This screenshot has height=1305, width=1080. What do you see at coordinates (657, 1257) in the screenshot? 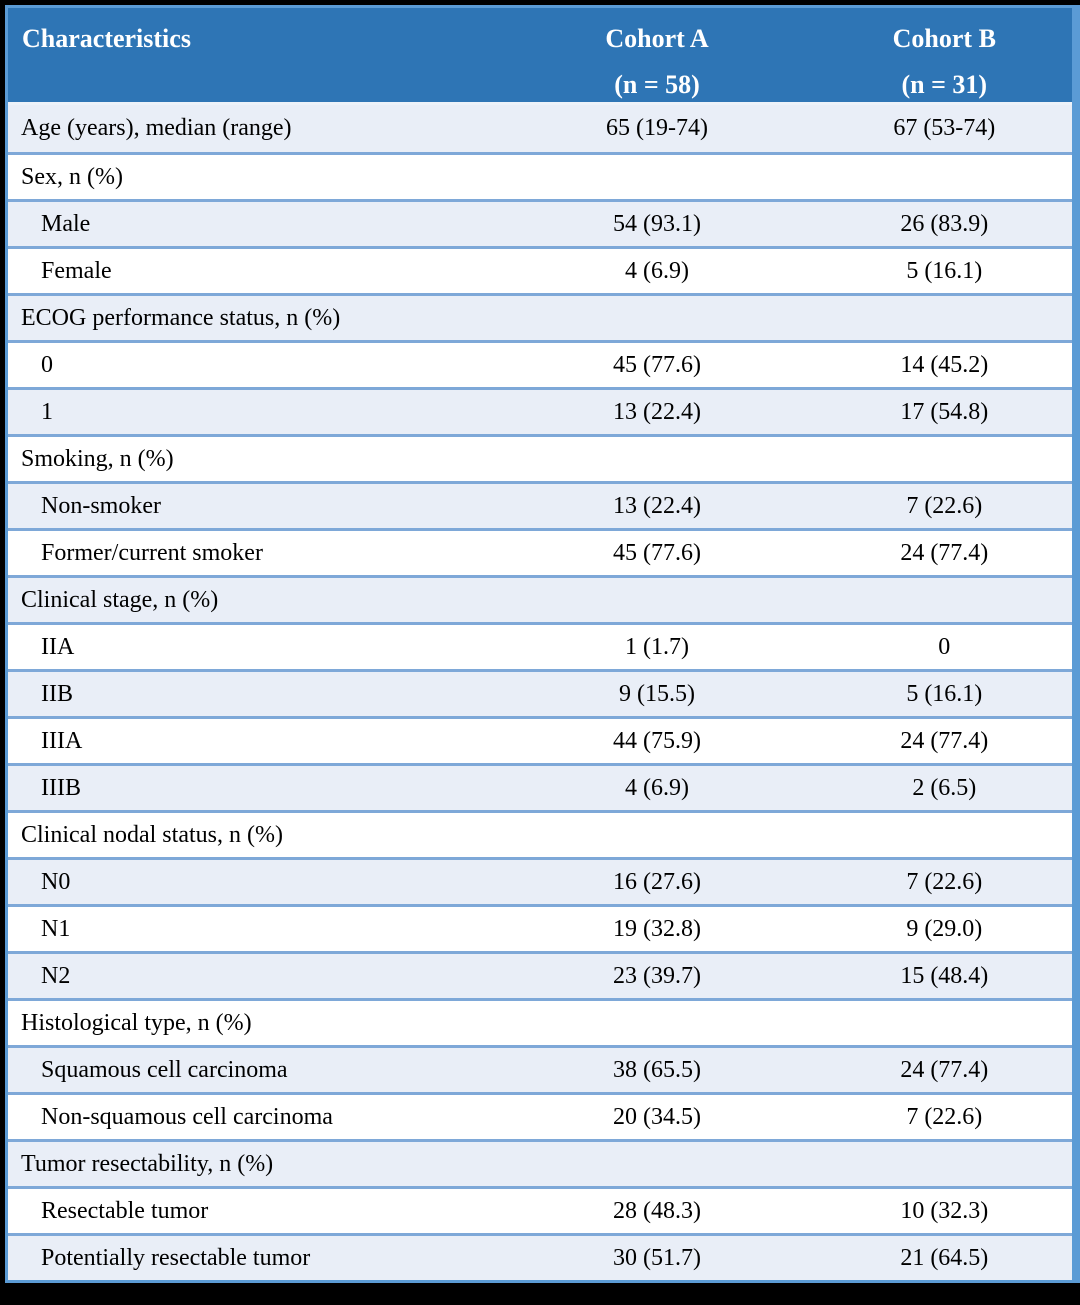
I see `cohort-a-value: 30 (51.7)` at bounding box center [657, 1257].